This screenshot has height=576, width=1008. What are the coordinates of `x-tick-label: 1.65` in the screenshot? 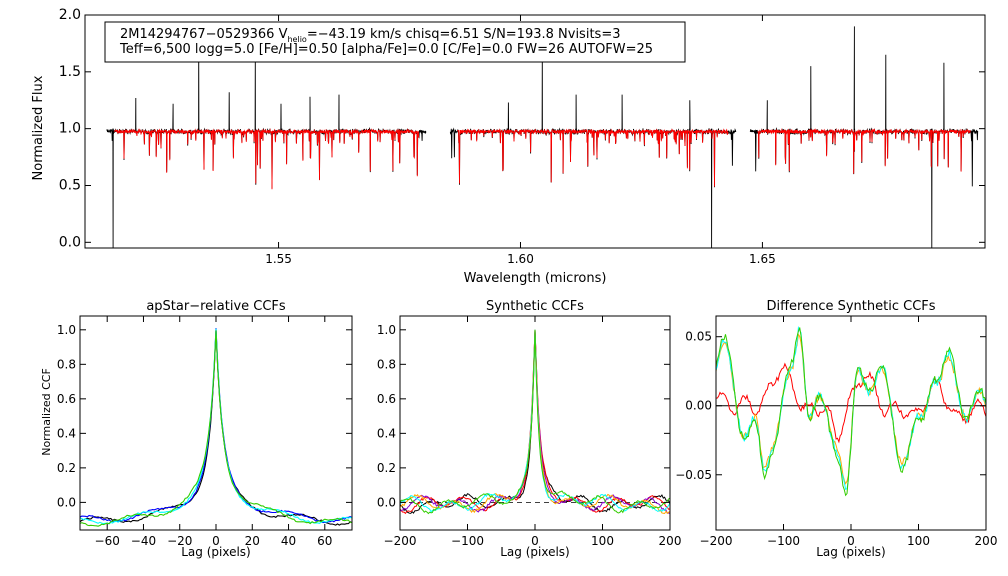 It's located at (762, 259).